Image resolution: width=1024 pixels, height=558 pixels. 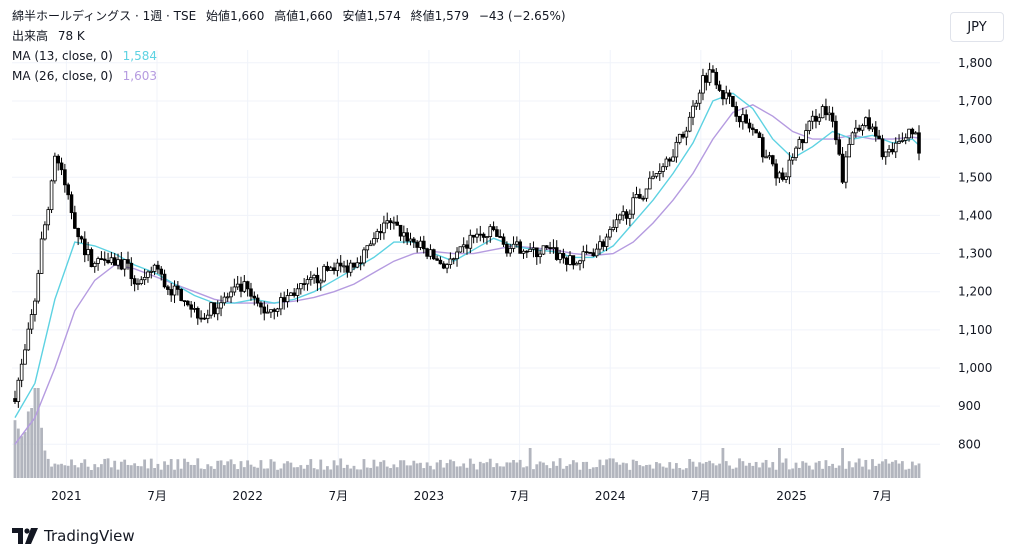 What do you see at coordinates (701, 496) in the screenshot?
I see `x-tick-label: 7月` at bounding box center [701, 496].